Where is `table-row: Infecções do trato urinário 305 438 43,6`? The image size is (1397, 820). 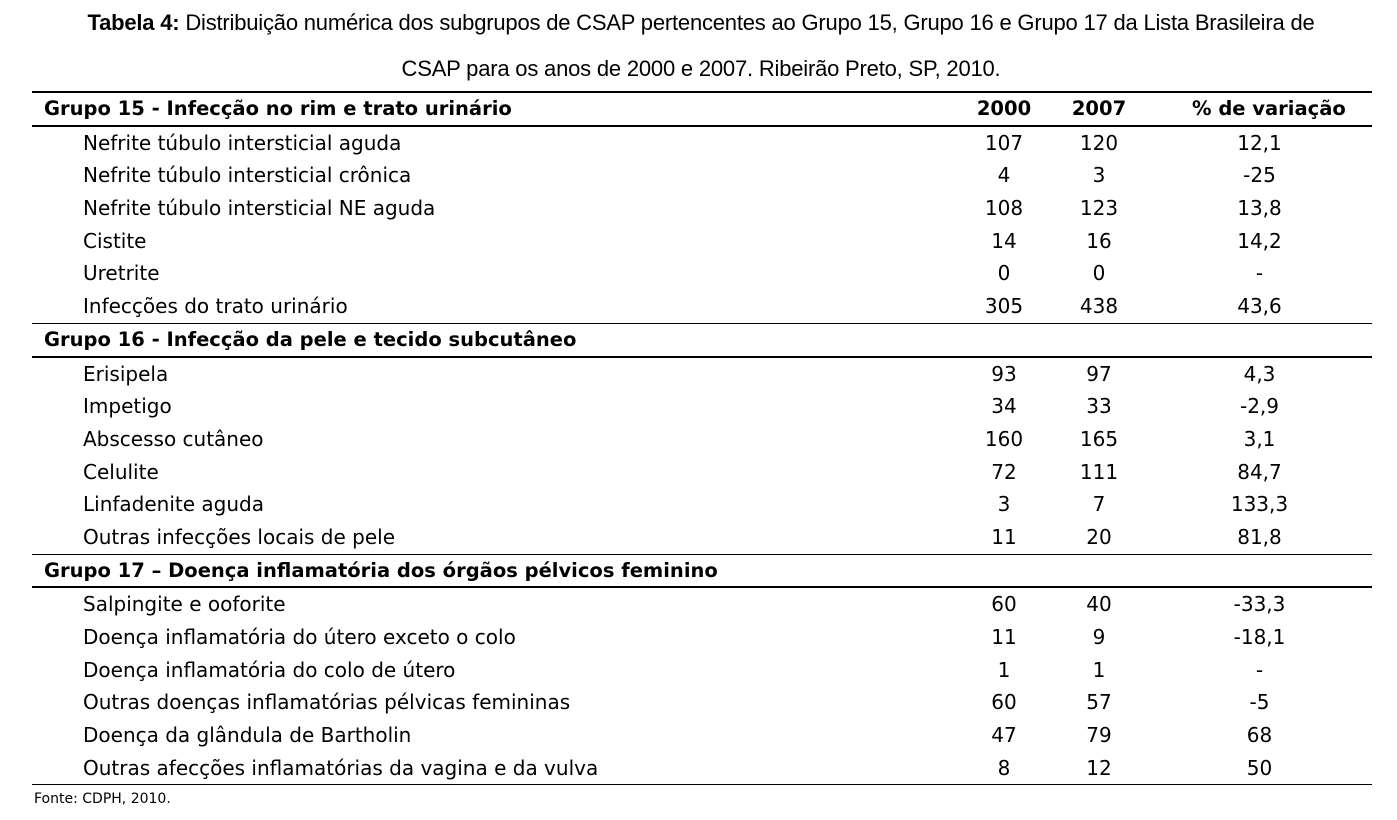 table-row: Infecções do trato urinário 305 438 43,6 is located at coordinates (702, 306).